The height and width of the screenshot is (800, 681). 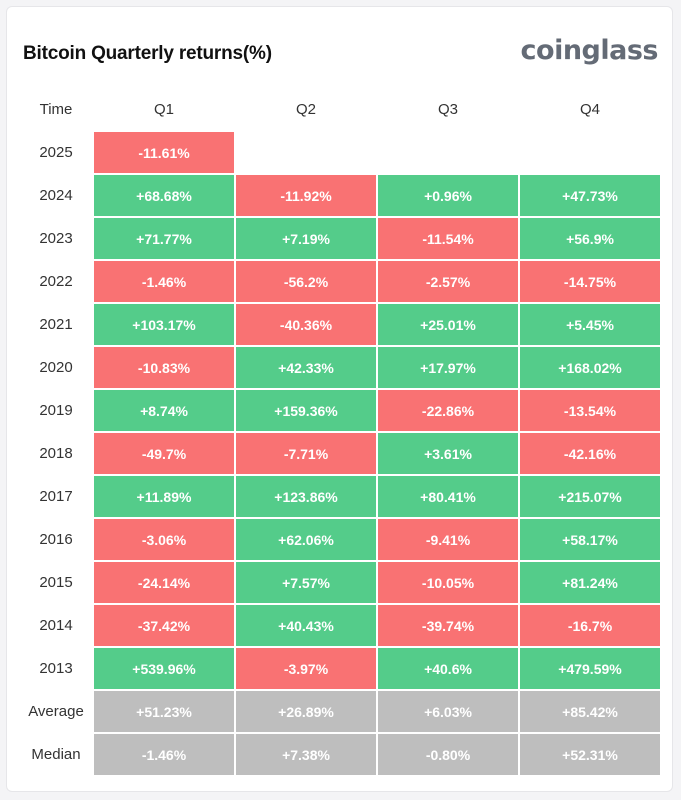 What do you see at coordinates (447, 109) in the screenshot?
I see `column-header-q3: Q3` at bounding box center [447, 109].